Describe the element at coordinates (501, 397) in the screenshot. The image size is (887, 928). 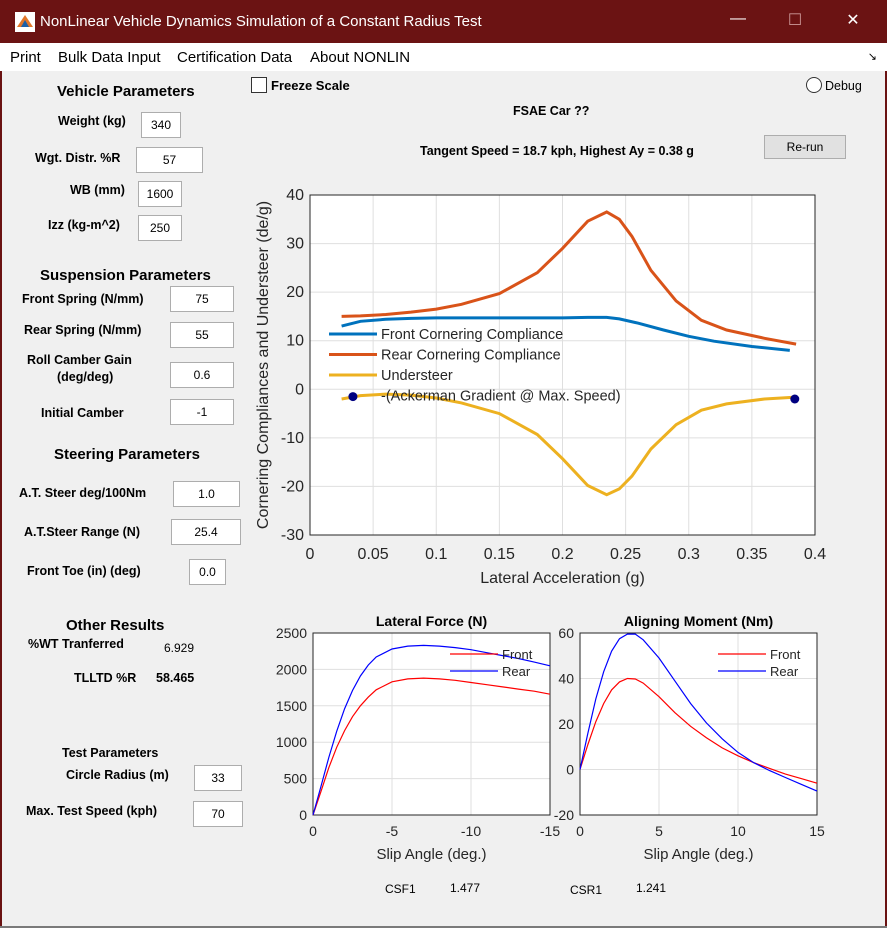
I see `legend-entry: -(Ackerman Gradient @ Max. Speed)` at that location.